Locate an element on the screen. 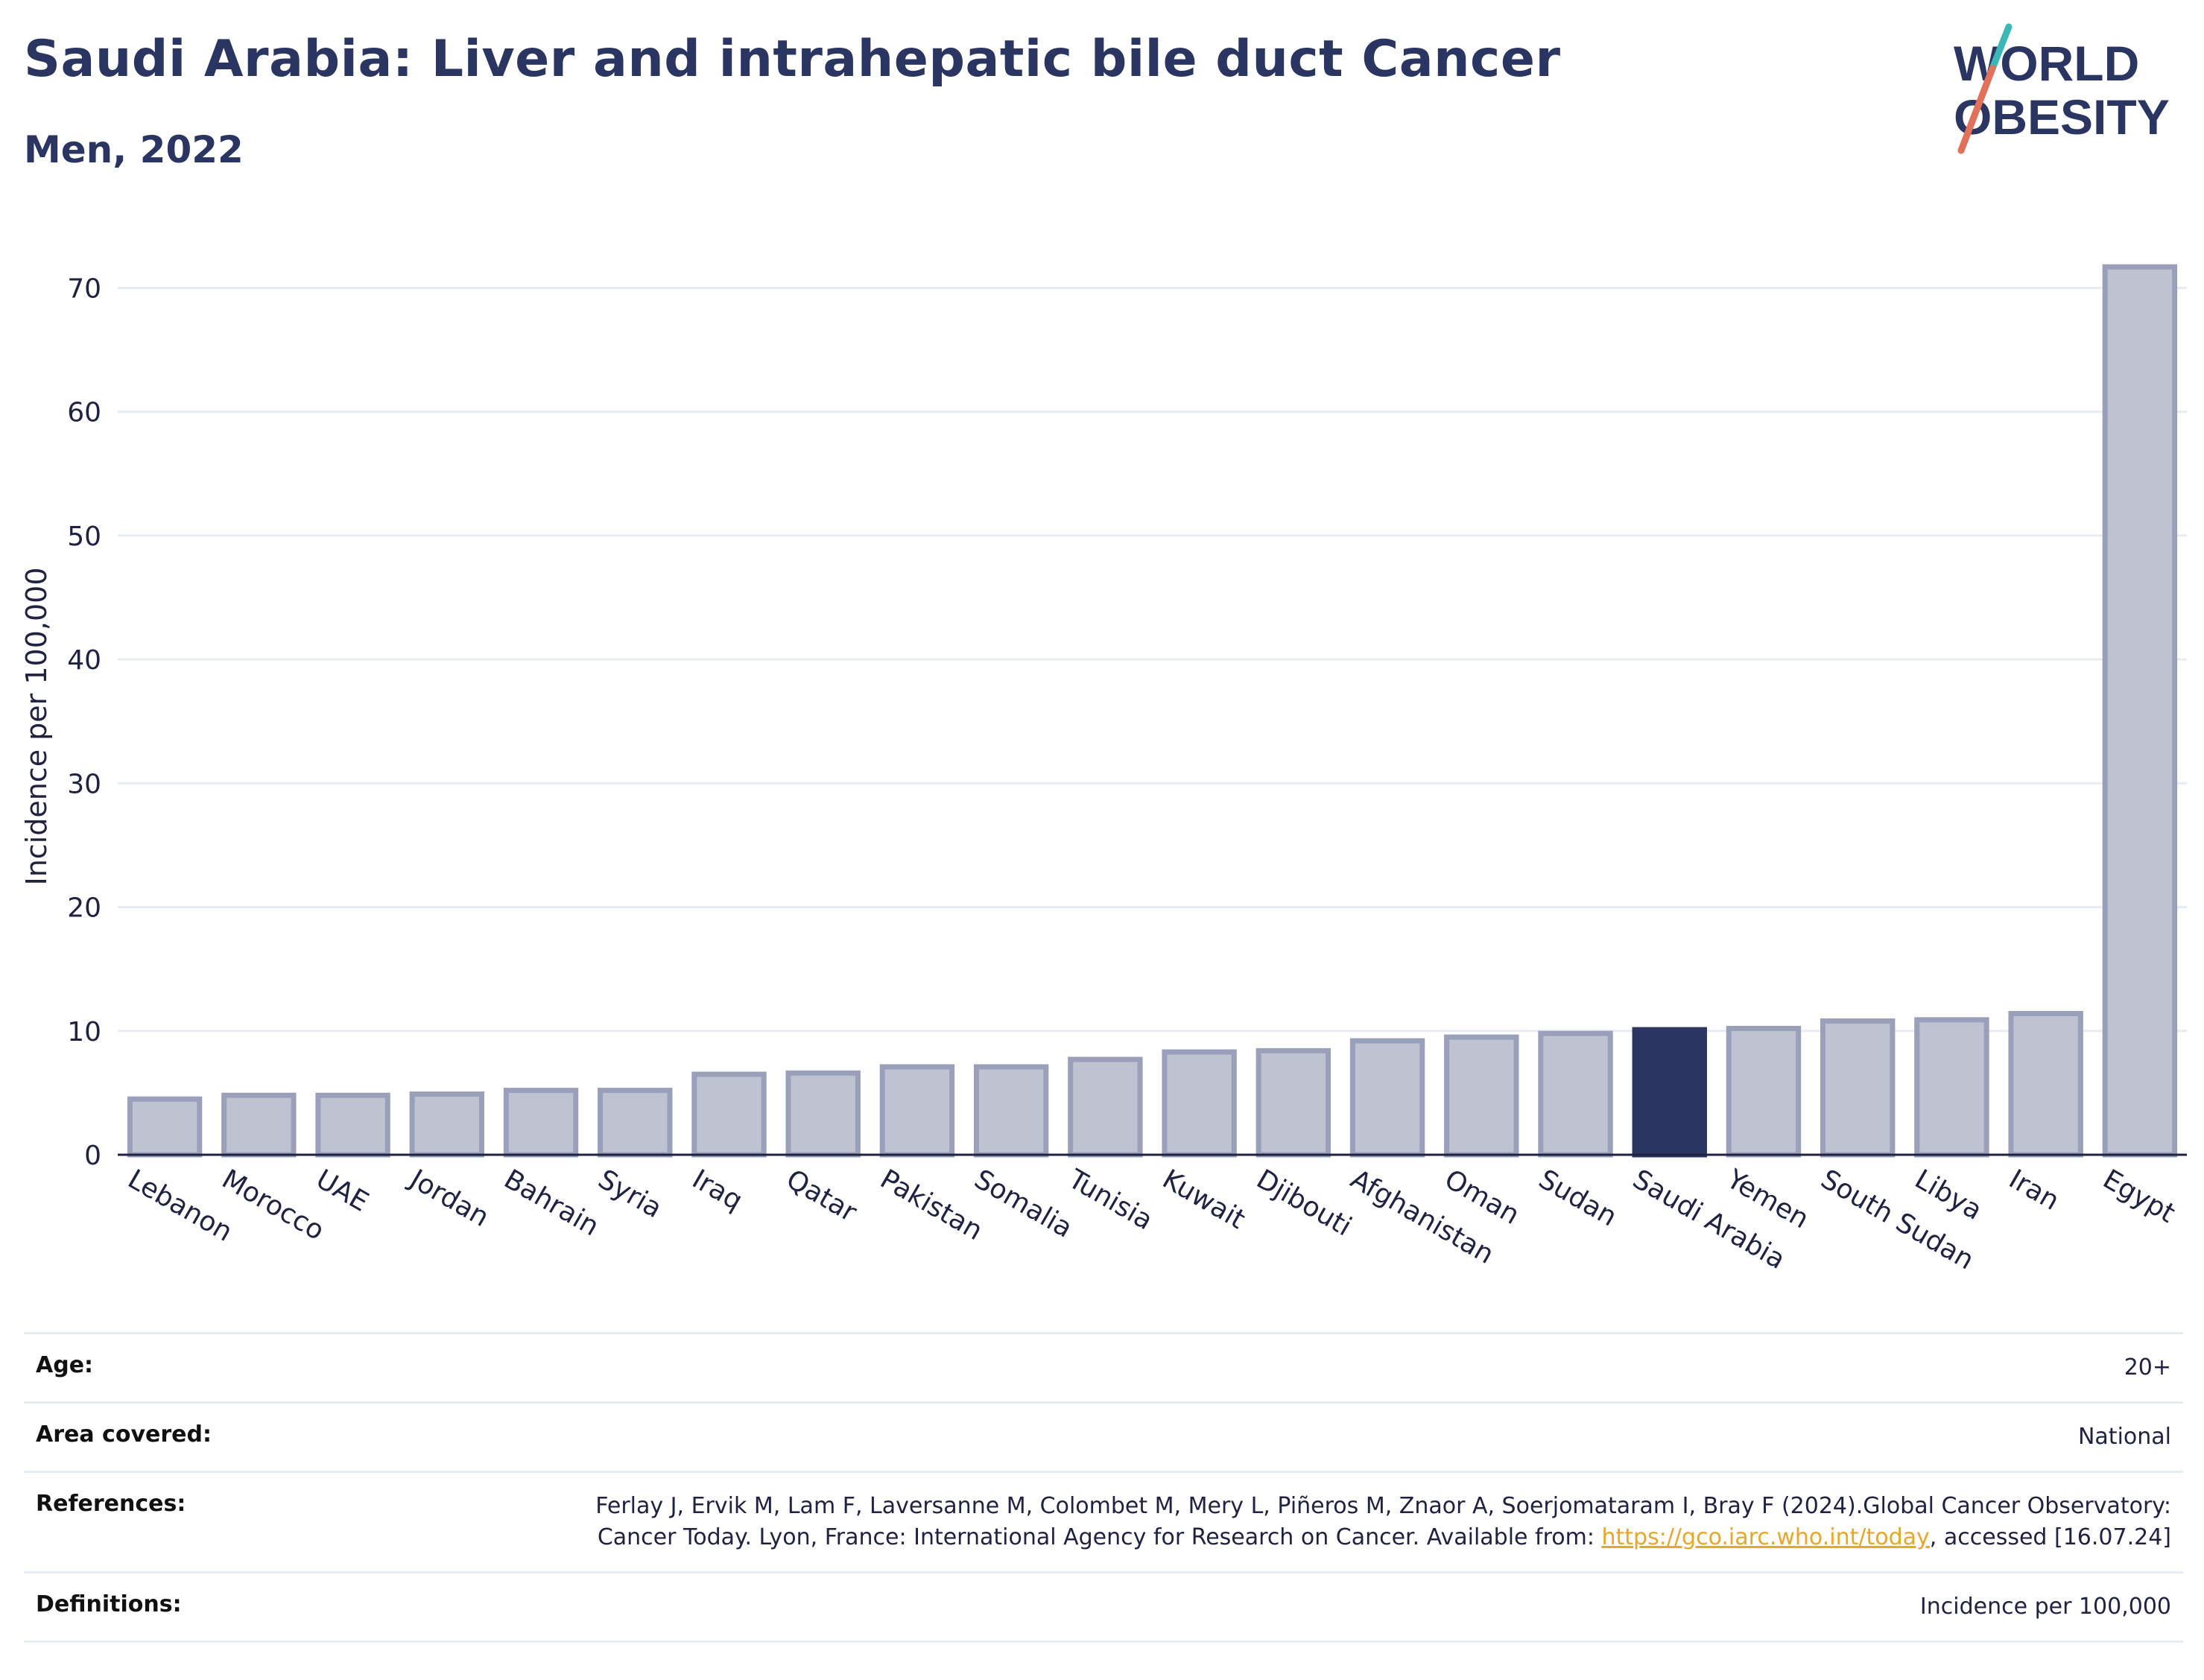 The width and height of the screenshot is (2204, 1680). meta-definitions-value: Incidence per 100,000 is located at coordinates (1376, 1607).